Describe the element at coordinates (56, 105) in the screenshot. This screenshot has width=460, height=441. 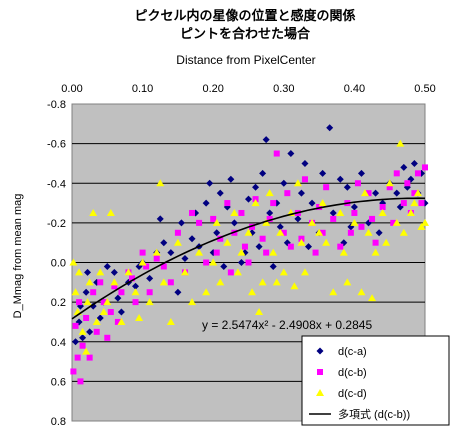
I see `y-tick-label: -0.8` at that location.